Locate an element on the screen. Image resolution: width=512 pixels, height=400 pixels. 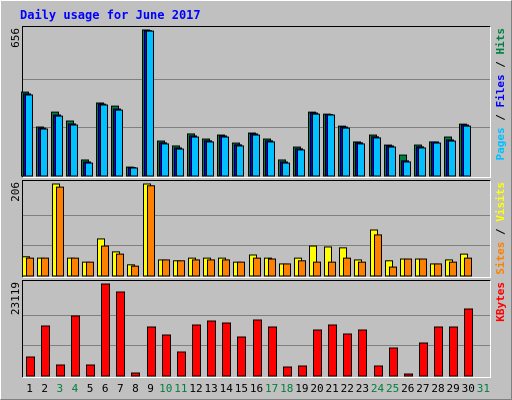
x-tick-label: 1 is located at coordinates (29, 388).